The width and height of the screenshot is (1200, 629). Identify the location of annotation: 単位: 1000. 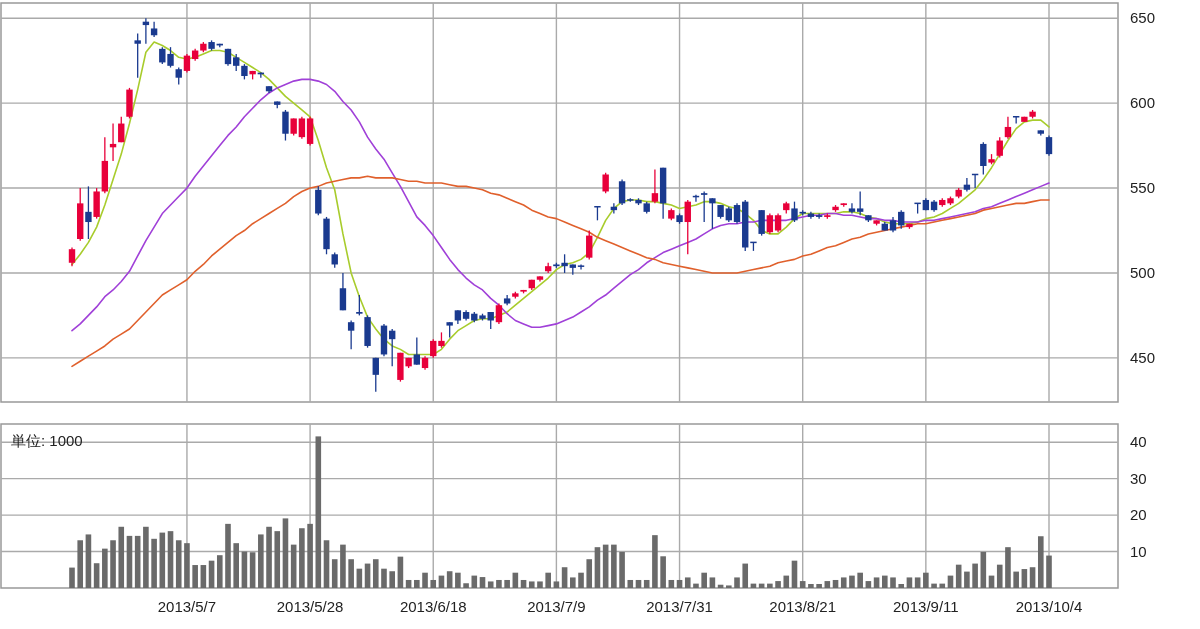
(47, 440).